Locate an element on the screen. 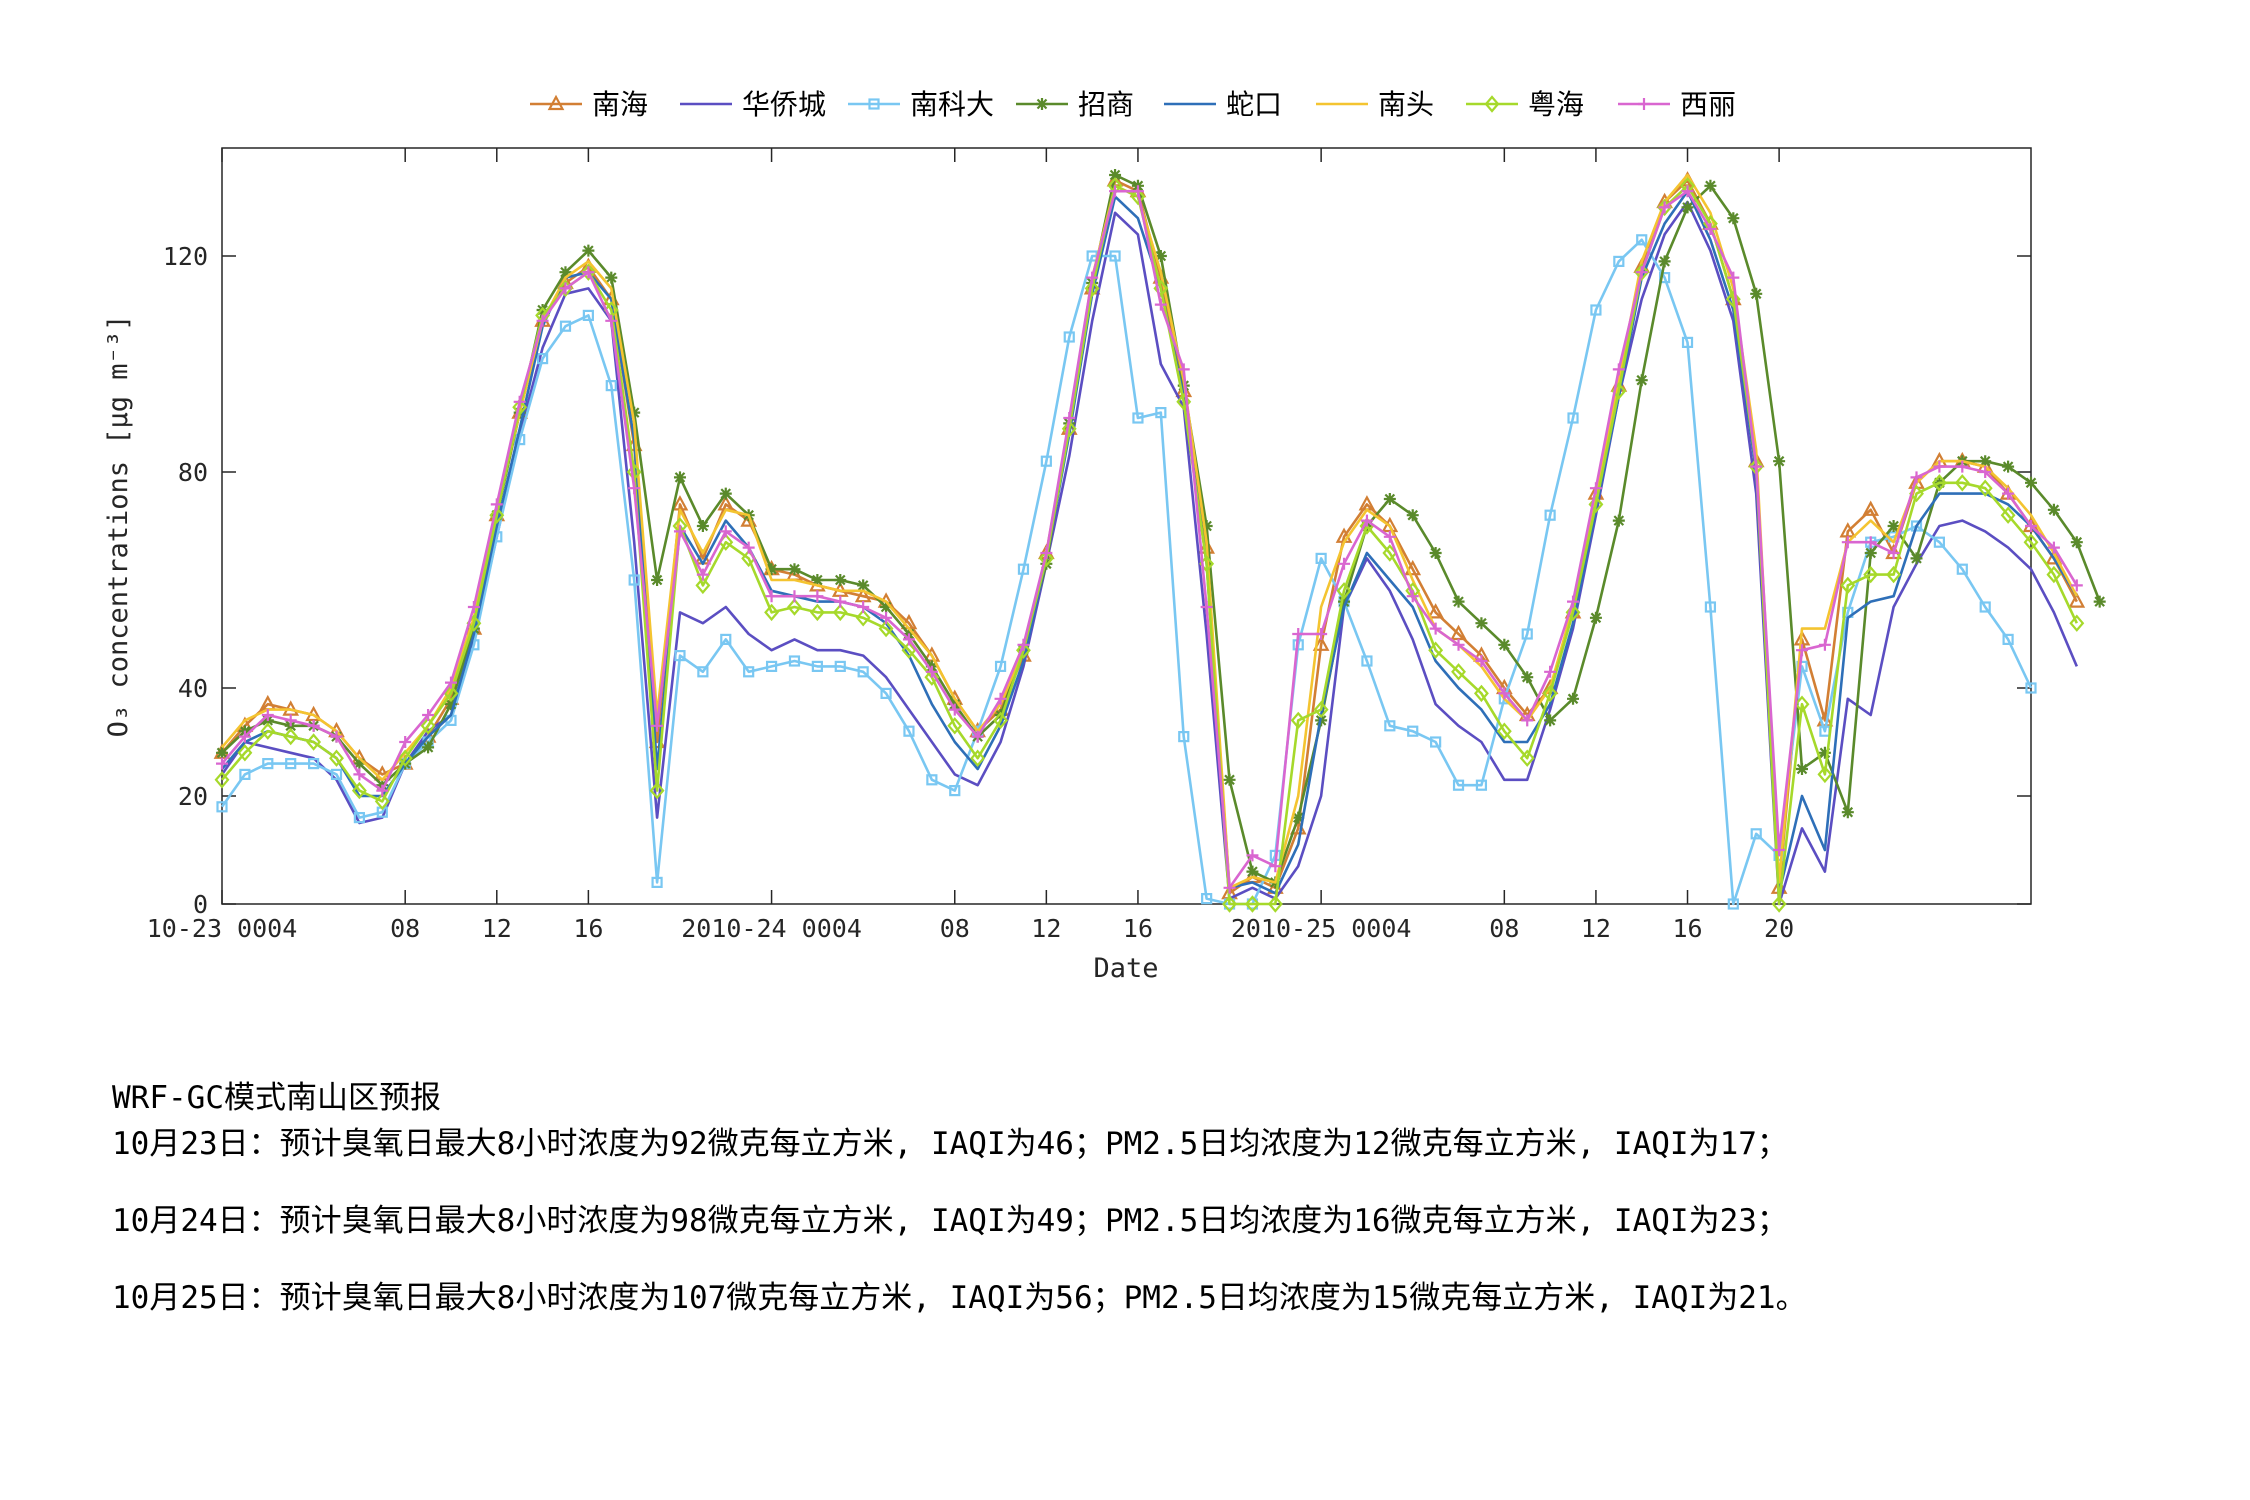  x-axis-label: Date is located at coordinates (1125, 968).